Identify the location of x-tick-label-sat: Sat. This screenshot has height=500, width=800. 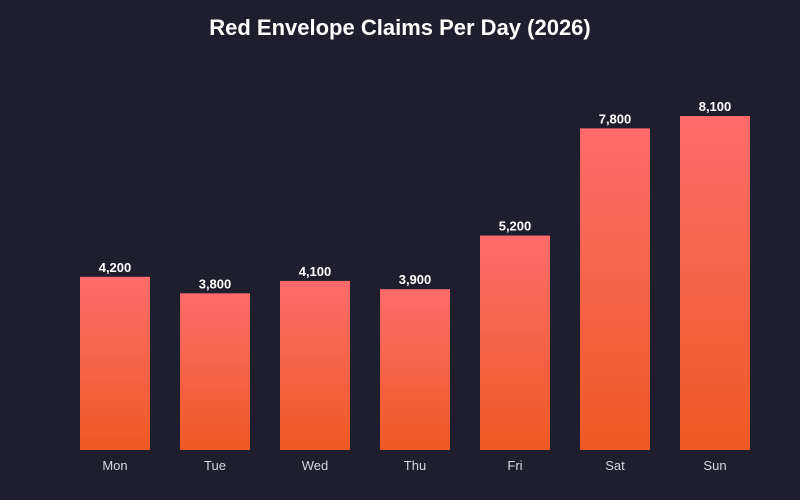
(615, 465).